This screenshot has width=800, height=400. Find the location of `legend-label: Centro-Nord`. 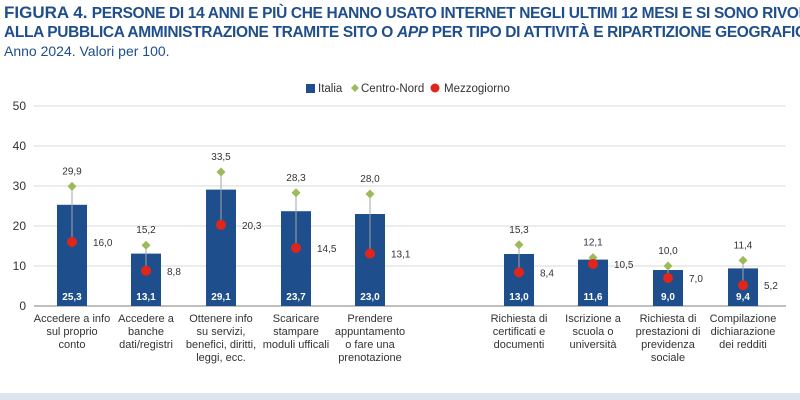

legend-label: Centro-Nord is located at coordinates (392, 89).